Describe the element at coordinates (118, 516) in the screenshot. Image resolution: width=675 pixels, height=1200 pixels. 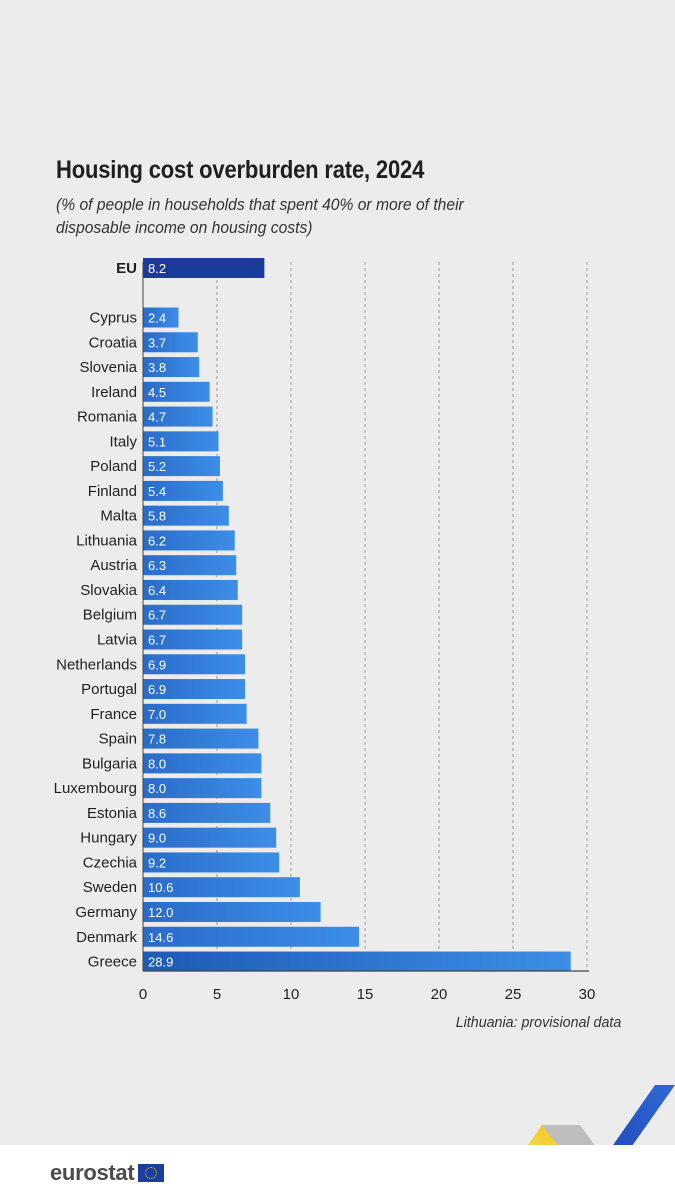
I see `category-label: Malta` at that location.